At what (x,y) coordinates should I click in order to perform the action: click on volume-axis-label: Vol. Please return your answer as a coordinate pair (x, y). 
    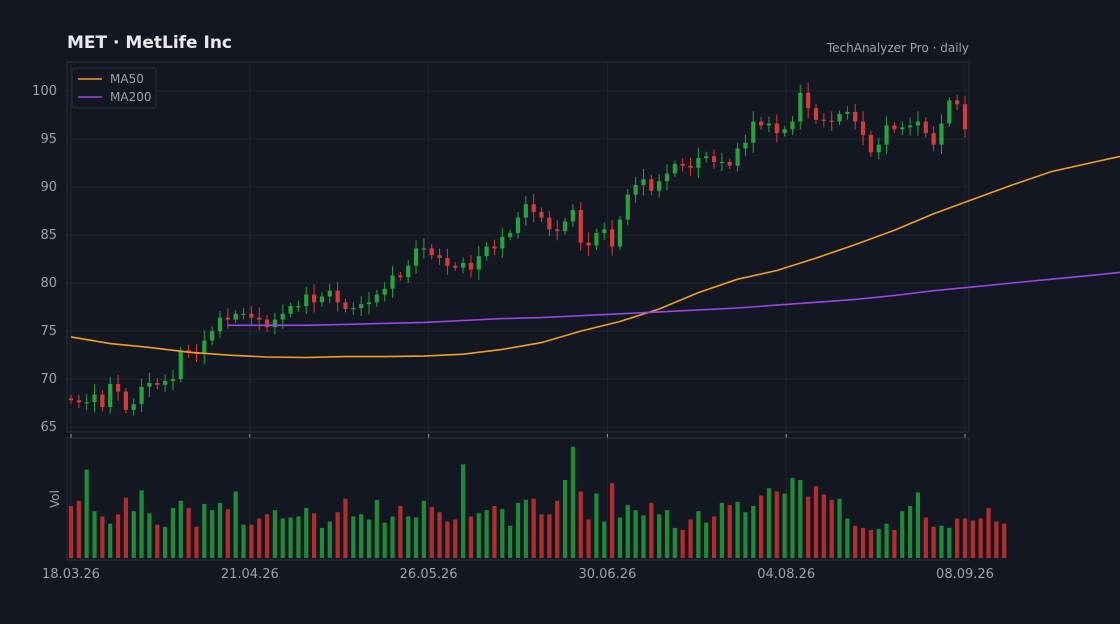
    Looking at the image, I should click on (55, 499).